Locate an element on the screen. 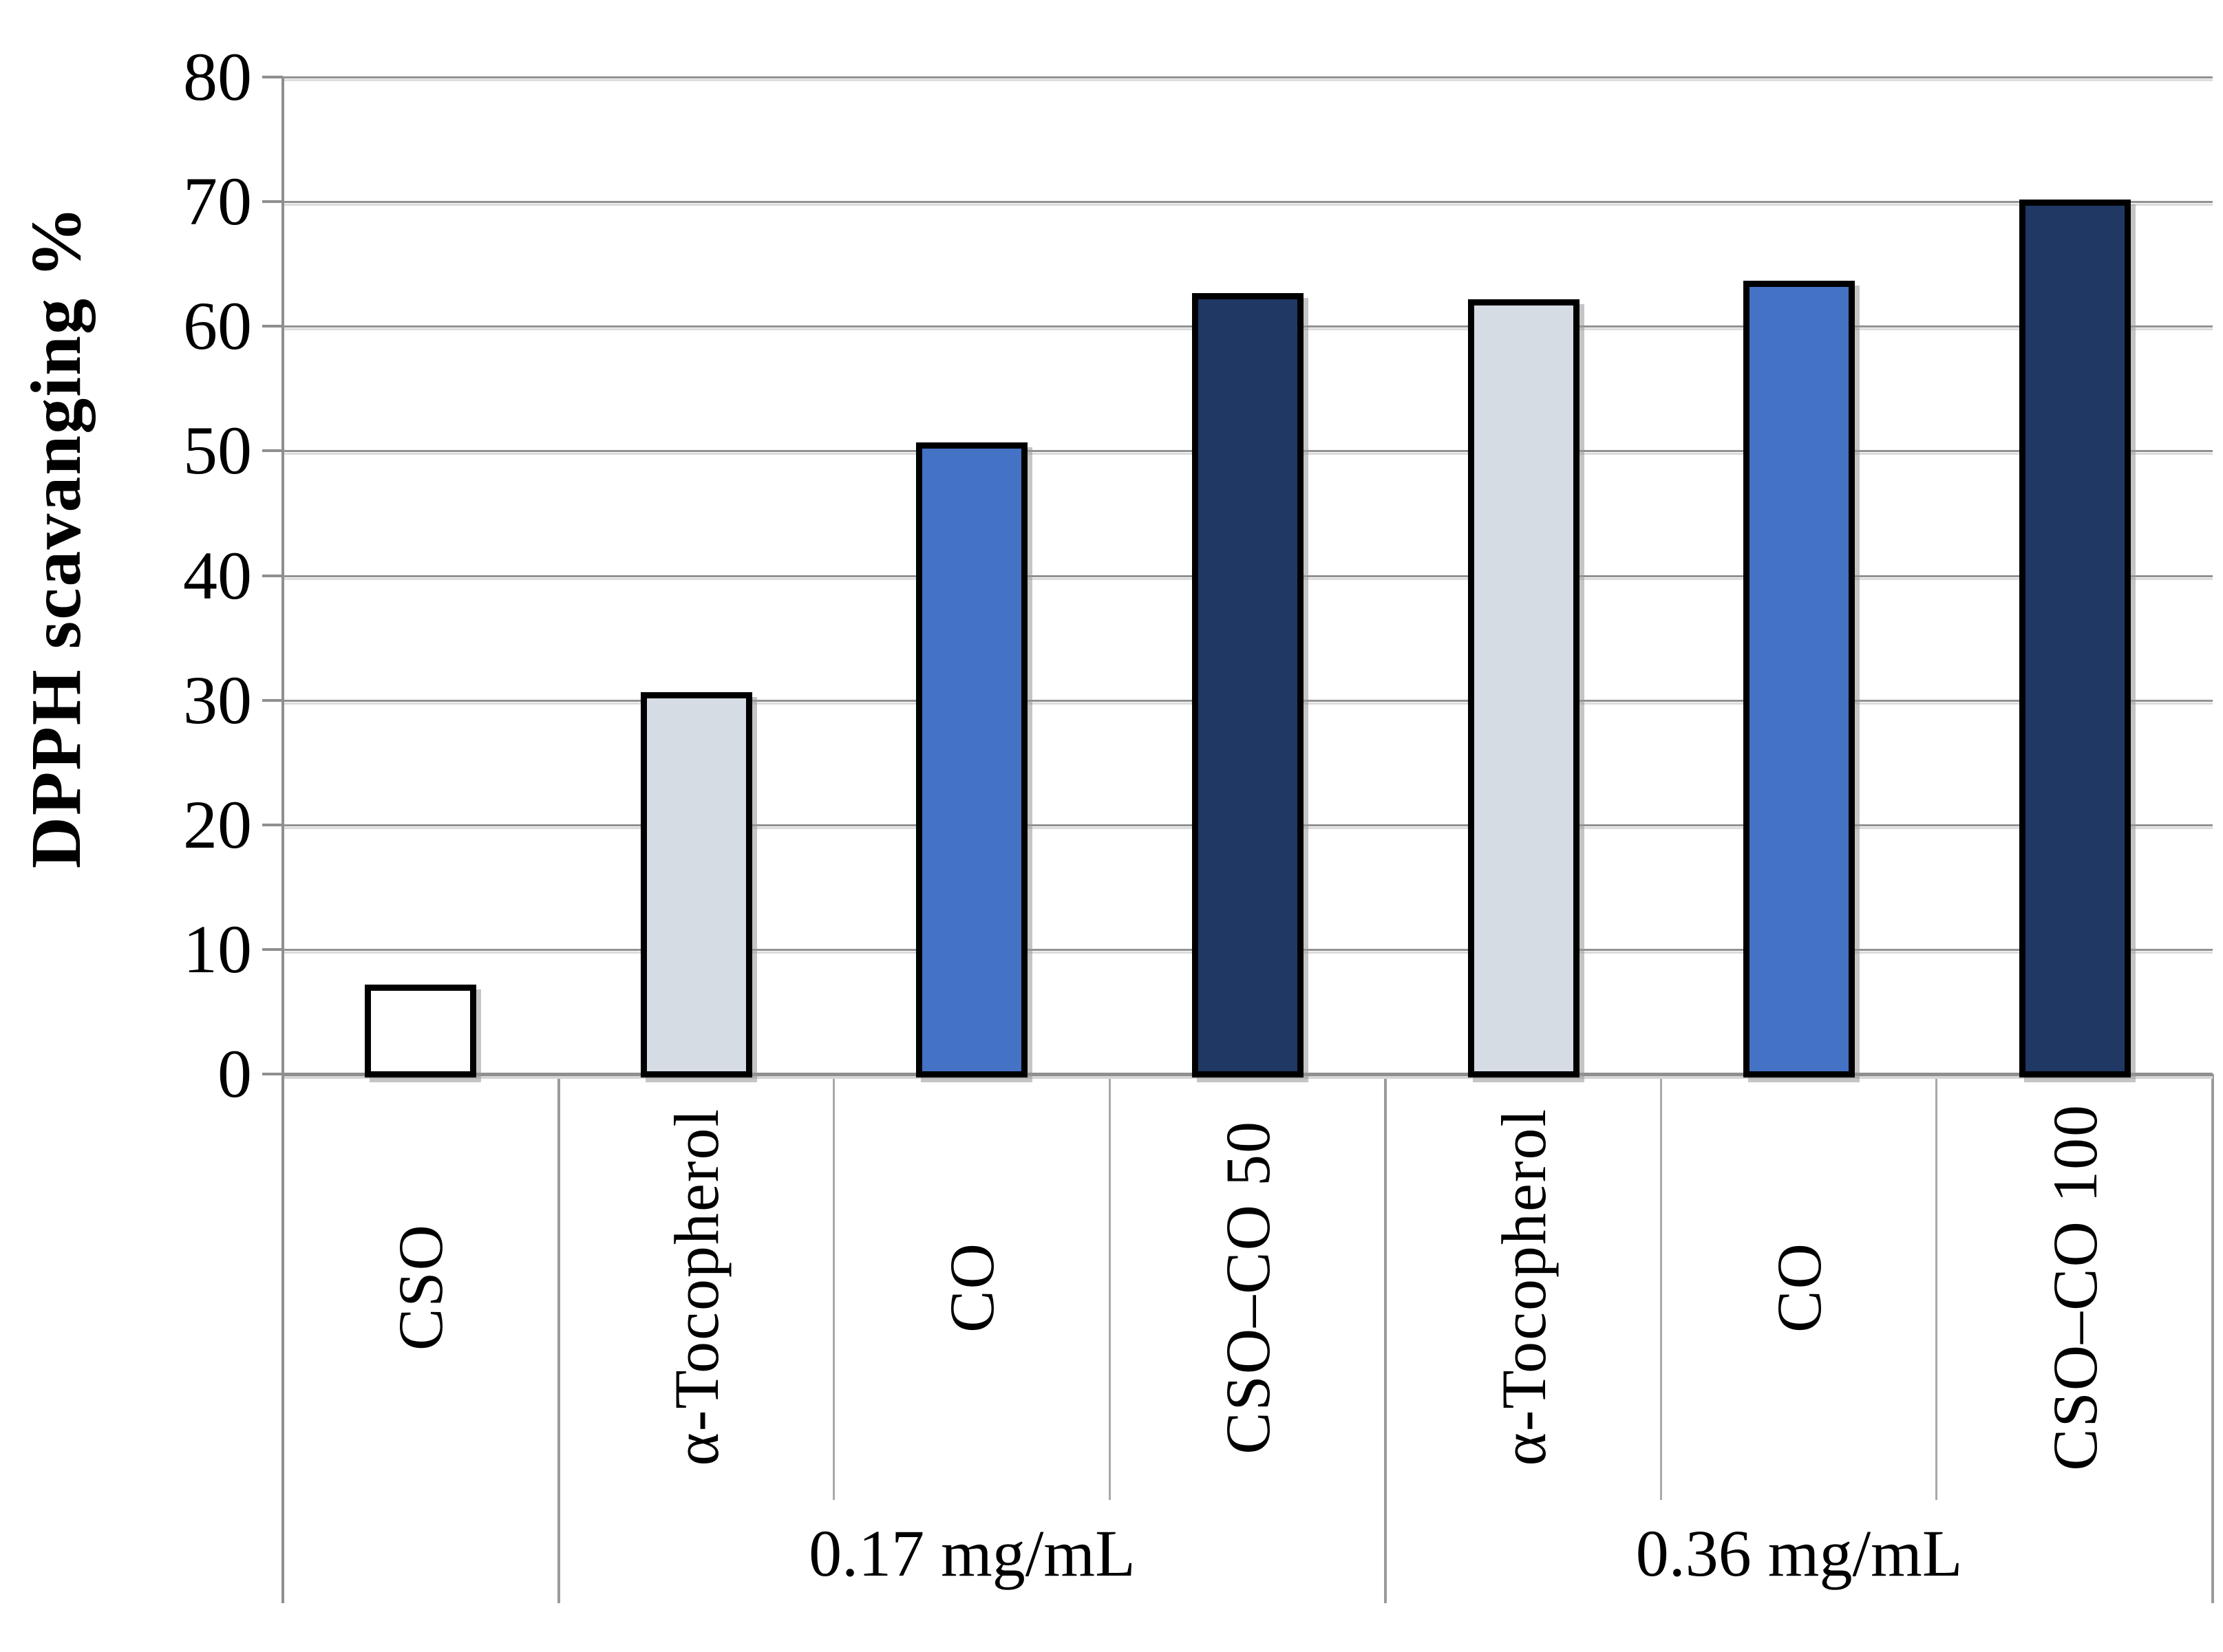 The width and height of the screenshot is (2223, 1652). category-label-text: CSO is located at coordinates (420, 1287).